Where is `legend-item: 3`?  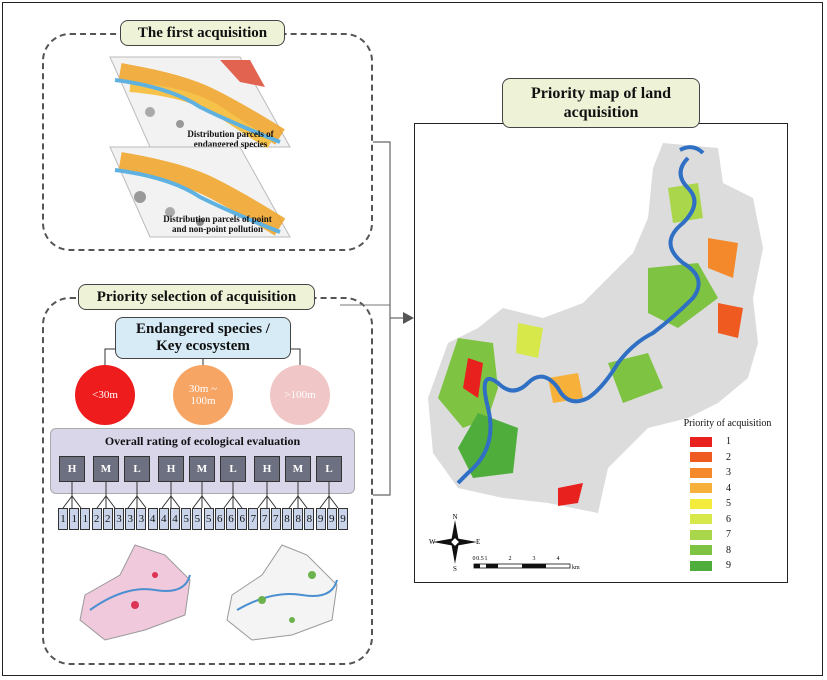 legend-item: 3 is located at coordinates (710, 472).